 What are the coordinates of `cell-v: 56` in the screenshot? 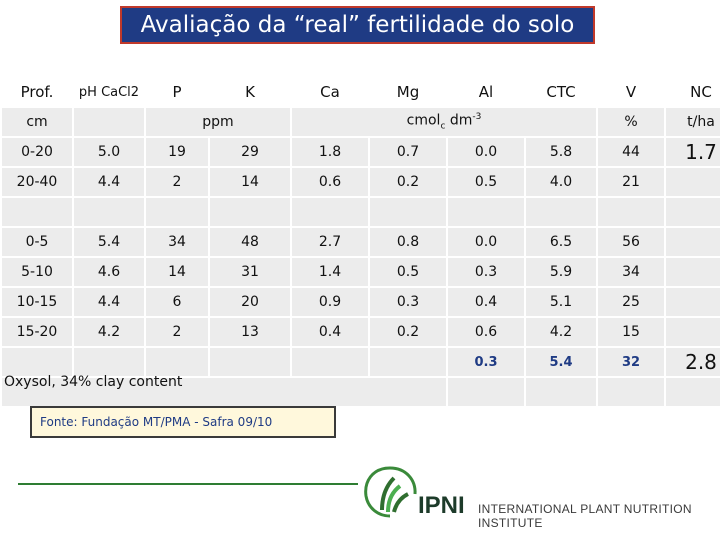 It's located at (631, 242).